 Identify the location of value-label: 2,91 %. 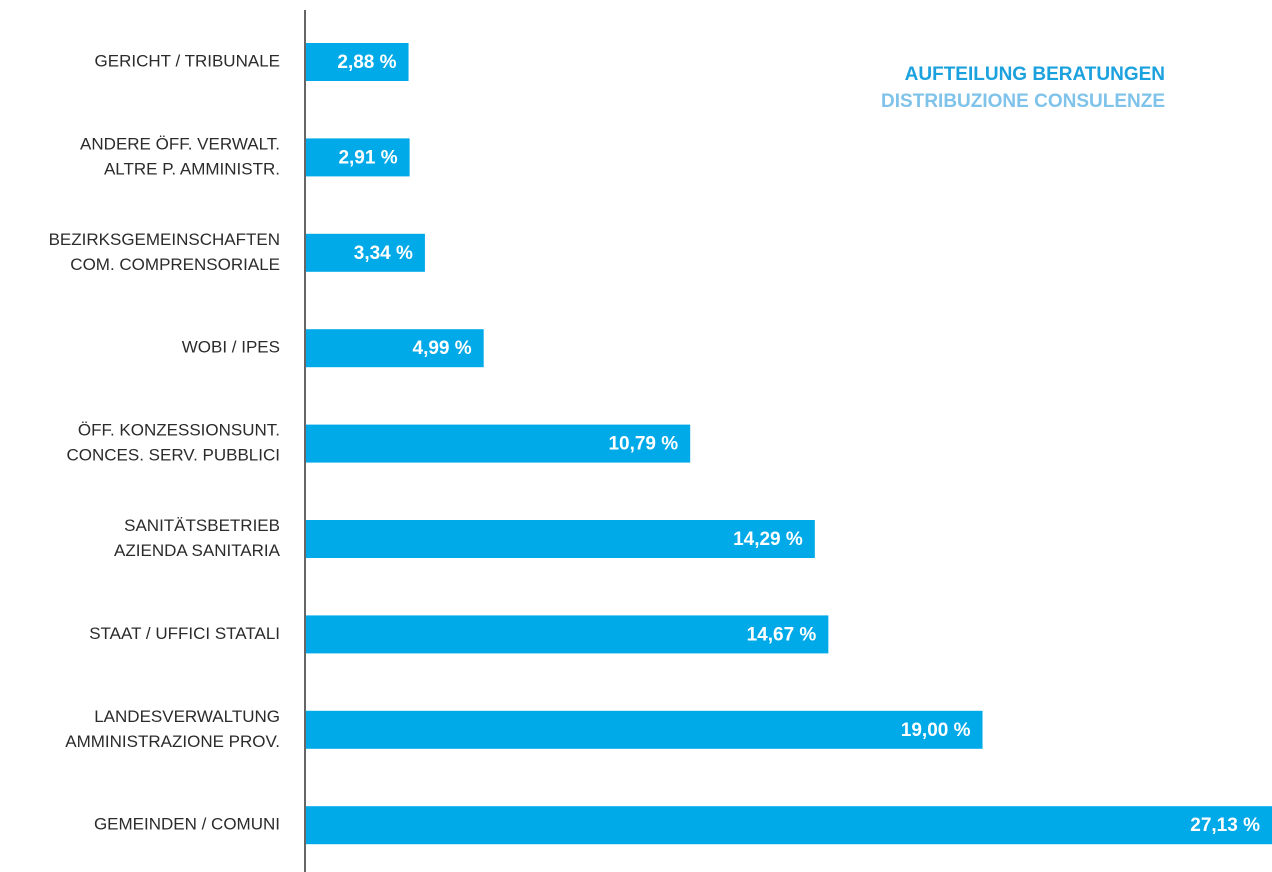
(367, 157).